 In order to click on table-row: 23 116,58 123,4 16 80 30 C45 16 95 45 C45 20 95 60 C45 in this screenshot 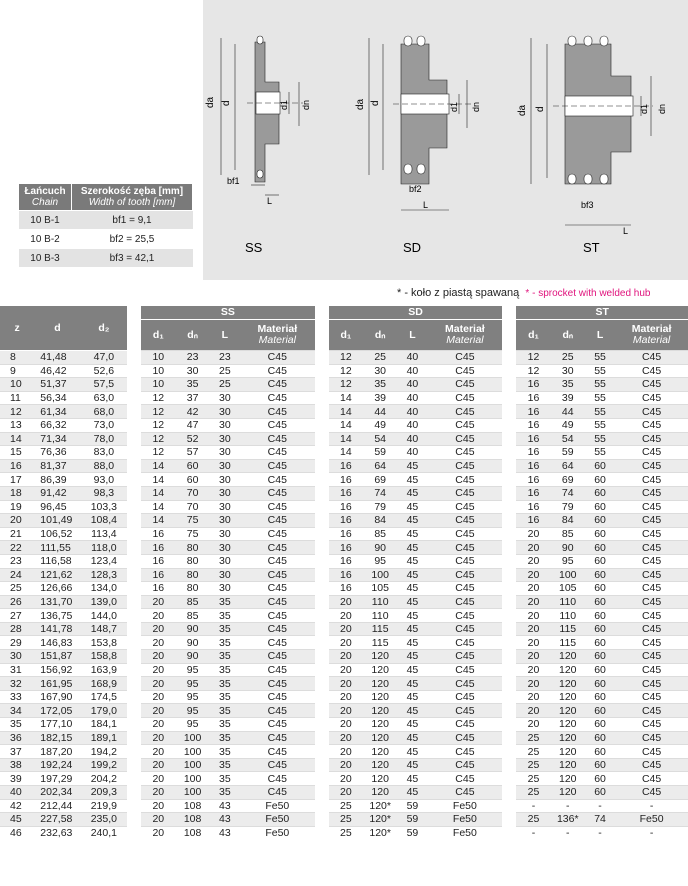, I will do `click(344, 560)`.